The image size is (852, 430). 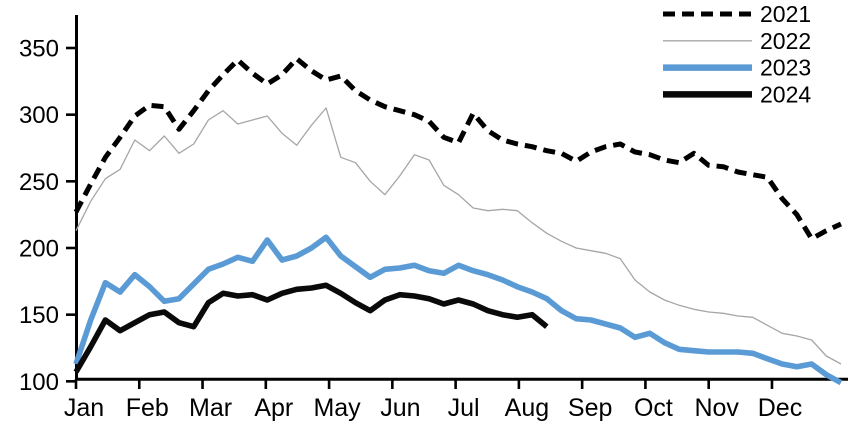 I want to click on legend-label-2023: 2023, so click(x=785, y=68).